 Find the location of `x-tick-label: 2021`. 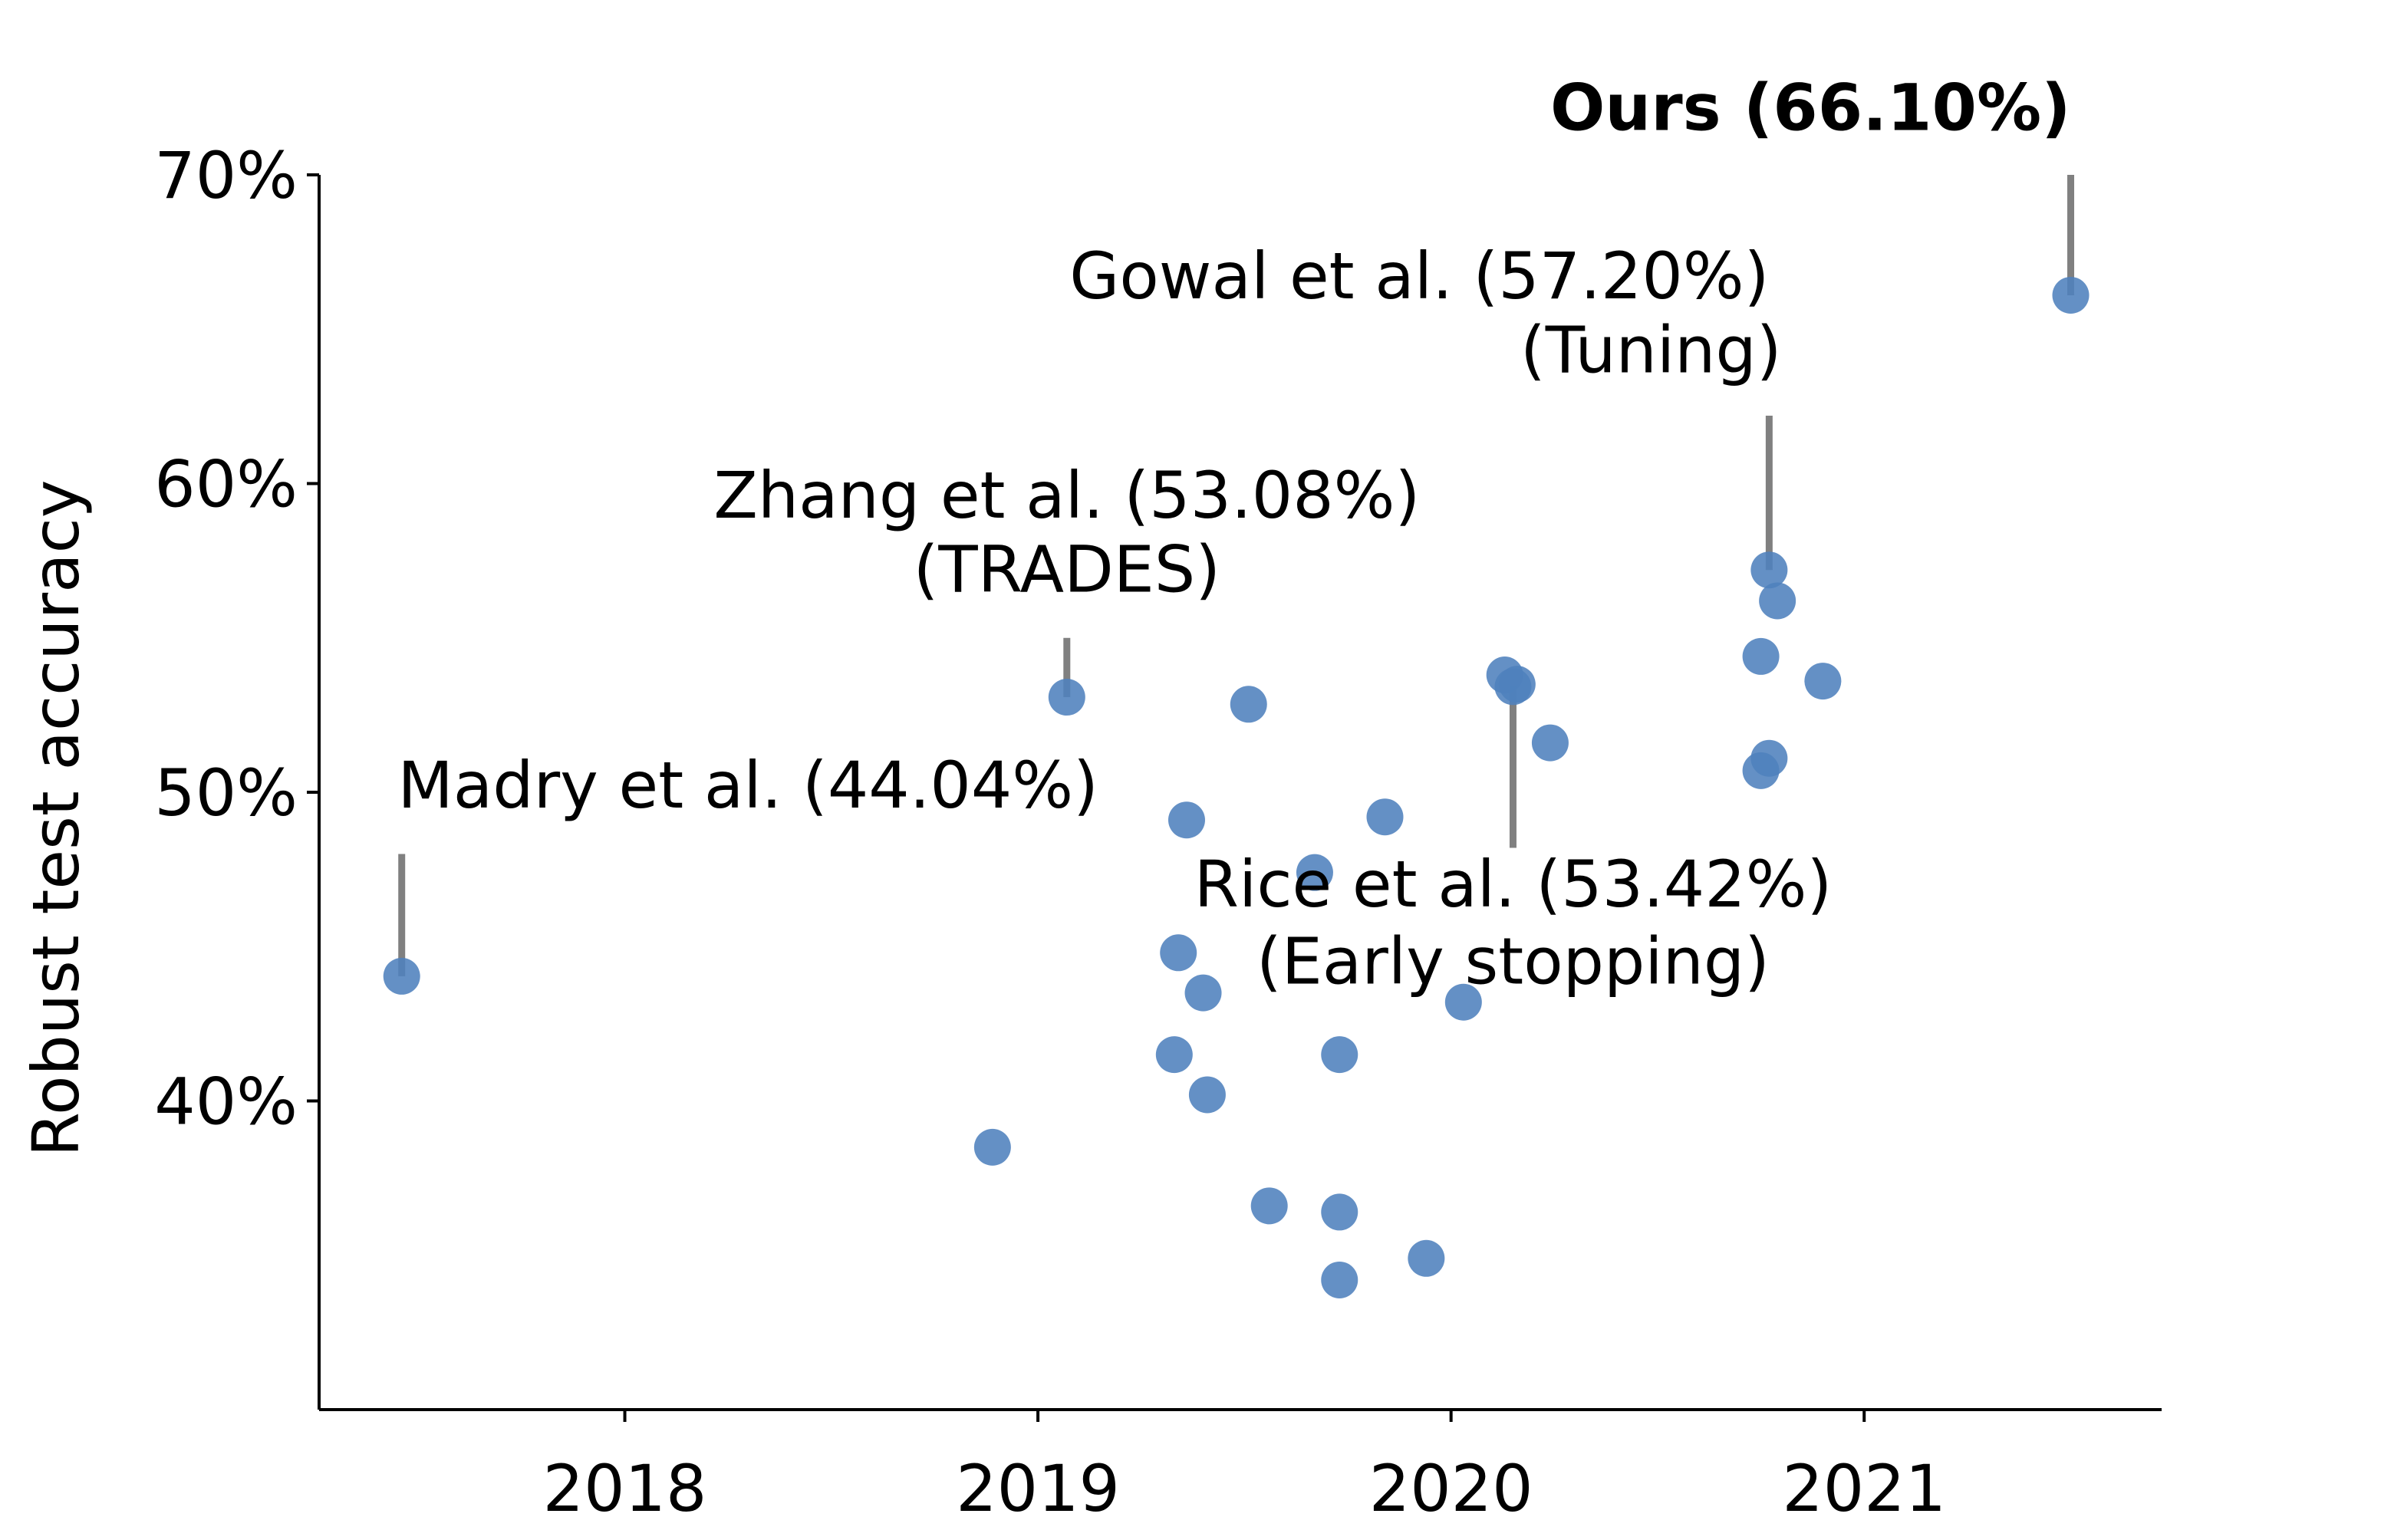

x-tick-label: 2021 is located at coordinates (1864, 1488).